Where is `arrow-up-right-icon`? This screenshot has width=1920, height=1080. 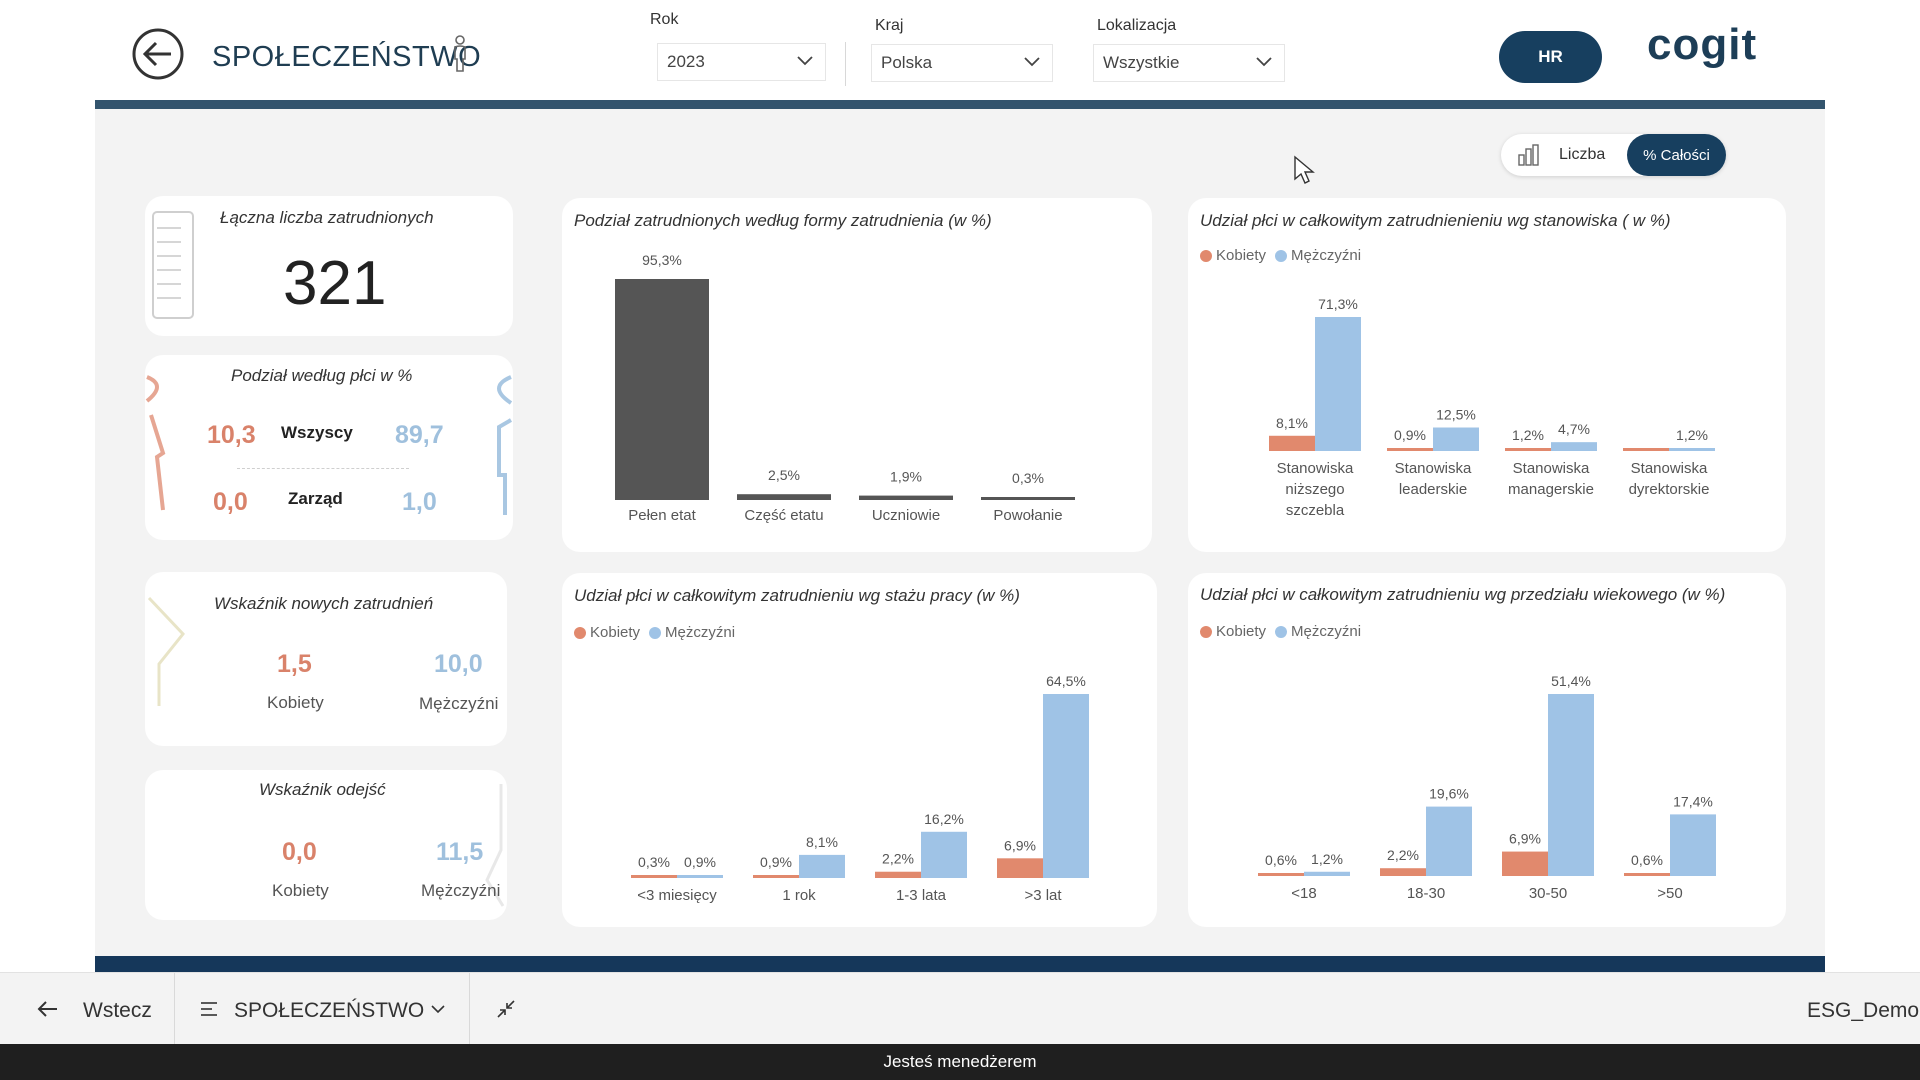
arrow-up-right-icon is located at coordinates (166, 651).